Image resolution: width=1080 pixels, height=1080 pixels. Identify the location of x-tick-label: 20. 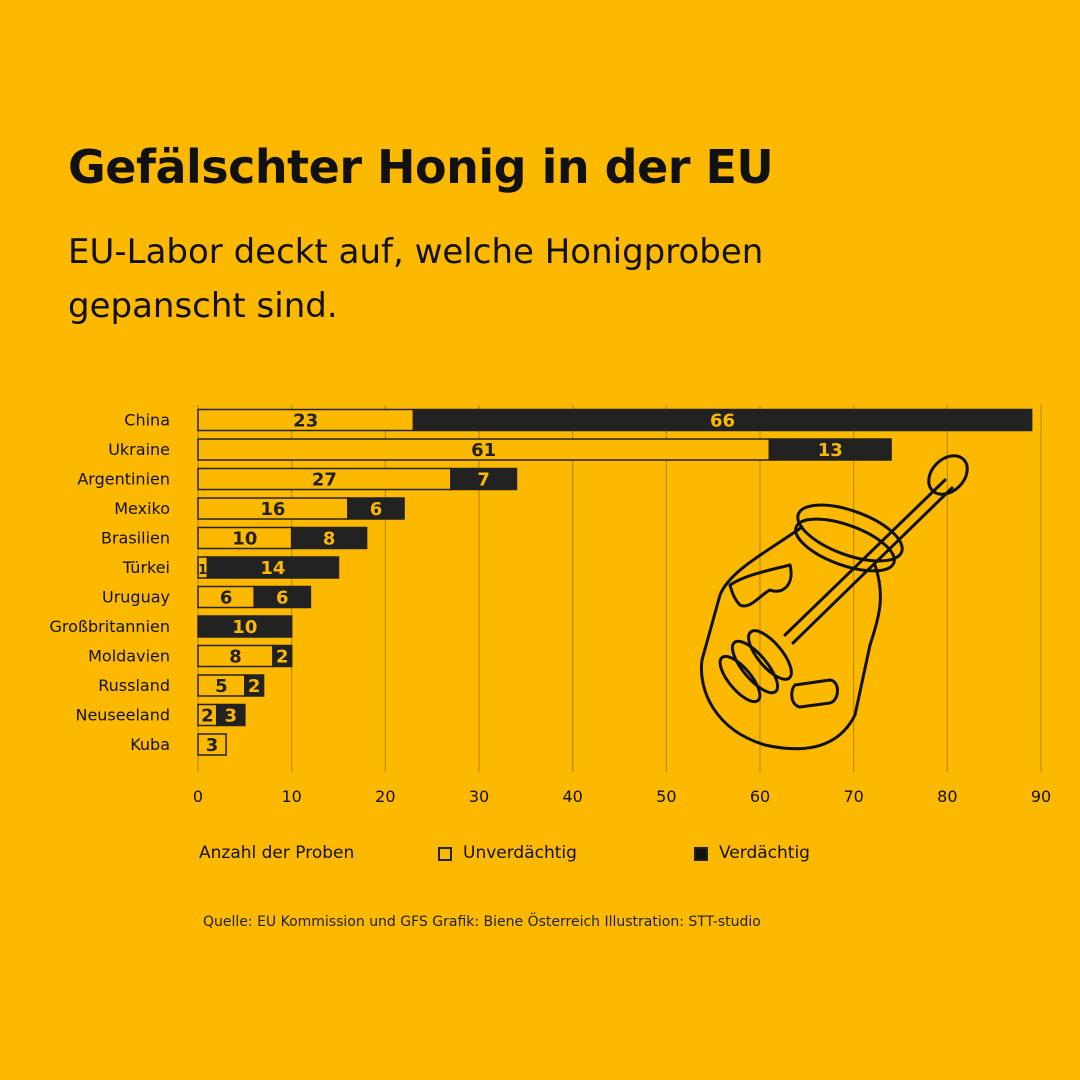
(385, 796).